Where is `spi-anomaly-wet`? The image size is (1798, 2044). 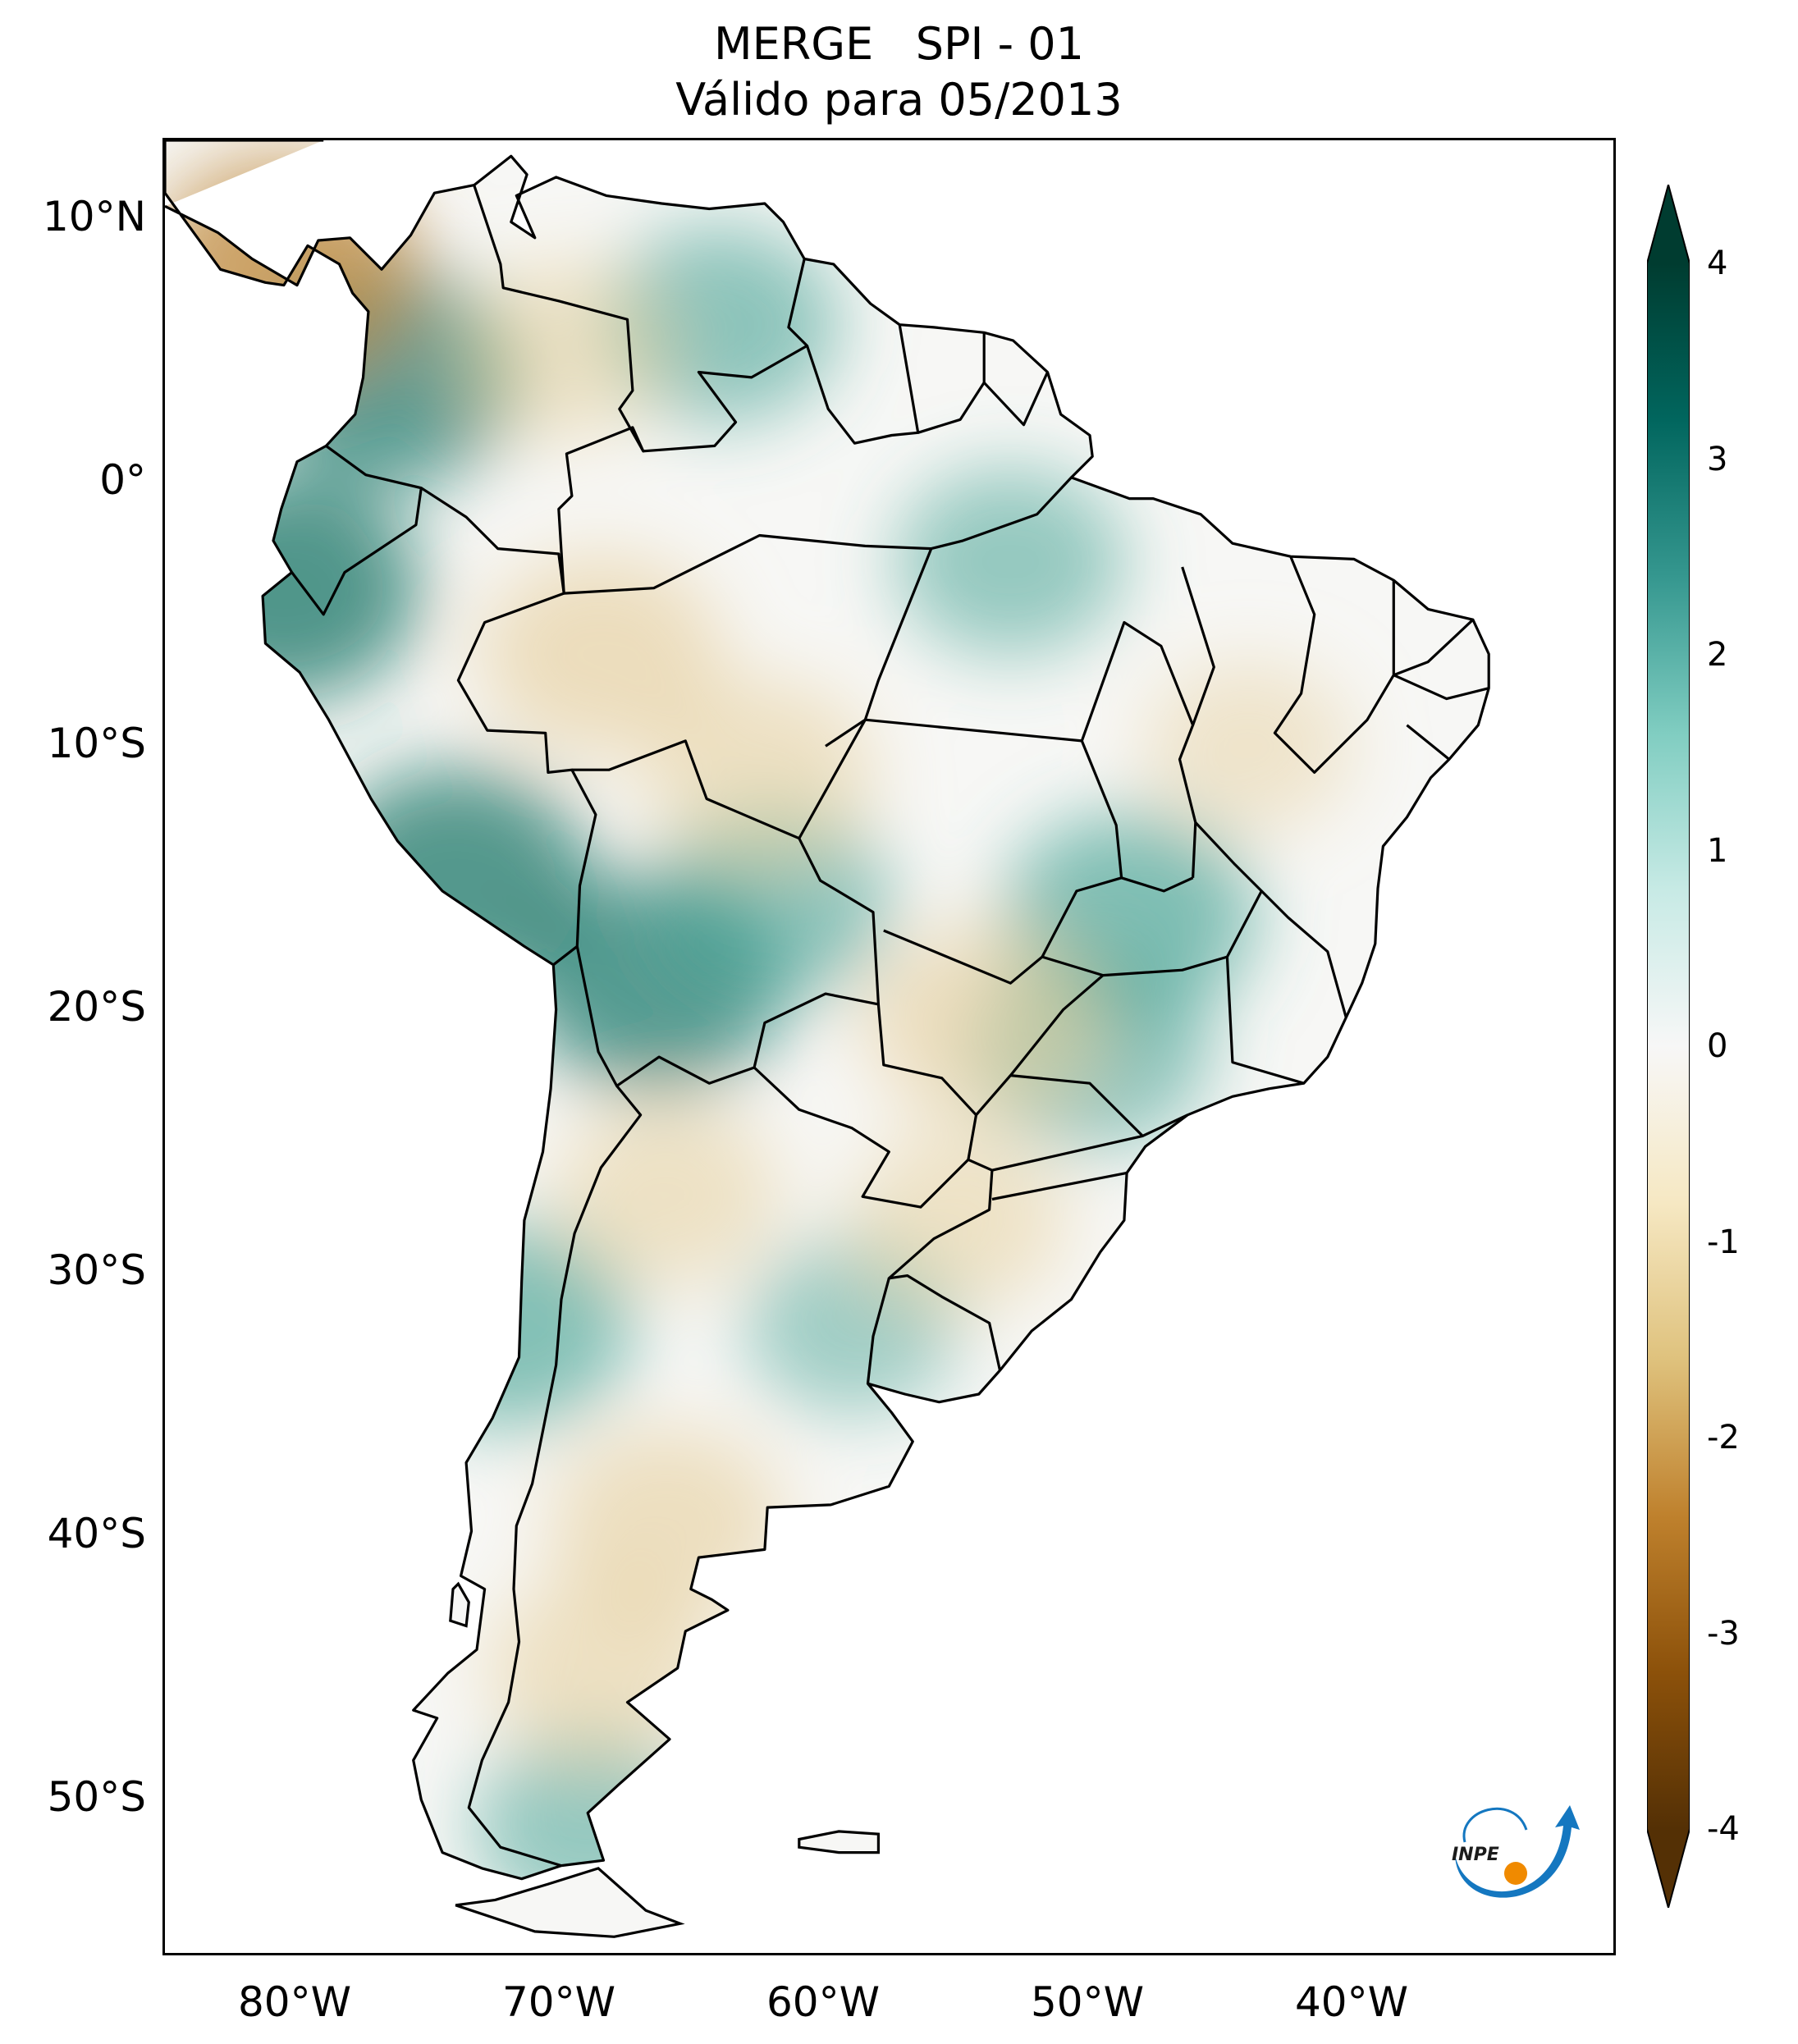
spi-anomaly-wet is located at coordinates (1011, 561).